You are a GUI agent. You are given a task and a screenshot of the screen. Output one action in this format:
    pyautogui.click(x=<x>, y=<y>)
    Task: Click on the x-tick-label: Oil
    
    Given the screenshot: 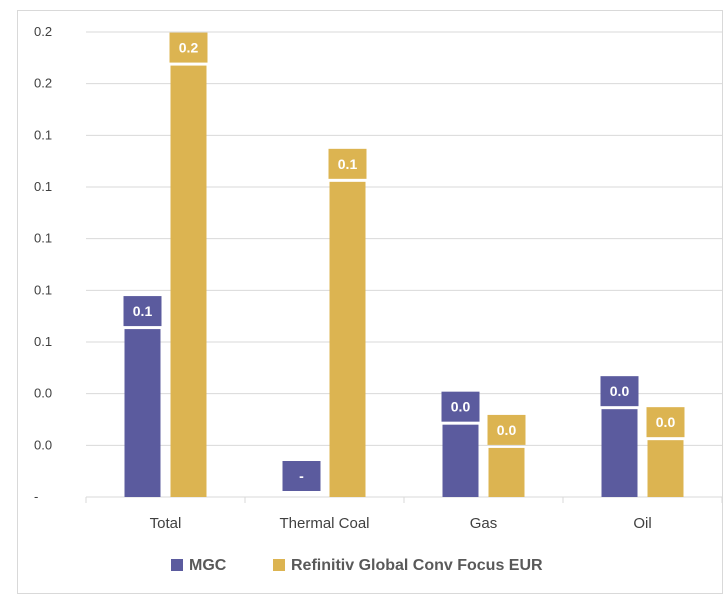 What is the action you would take?
    pyautogui.click(x=642, y=523)
    